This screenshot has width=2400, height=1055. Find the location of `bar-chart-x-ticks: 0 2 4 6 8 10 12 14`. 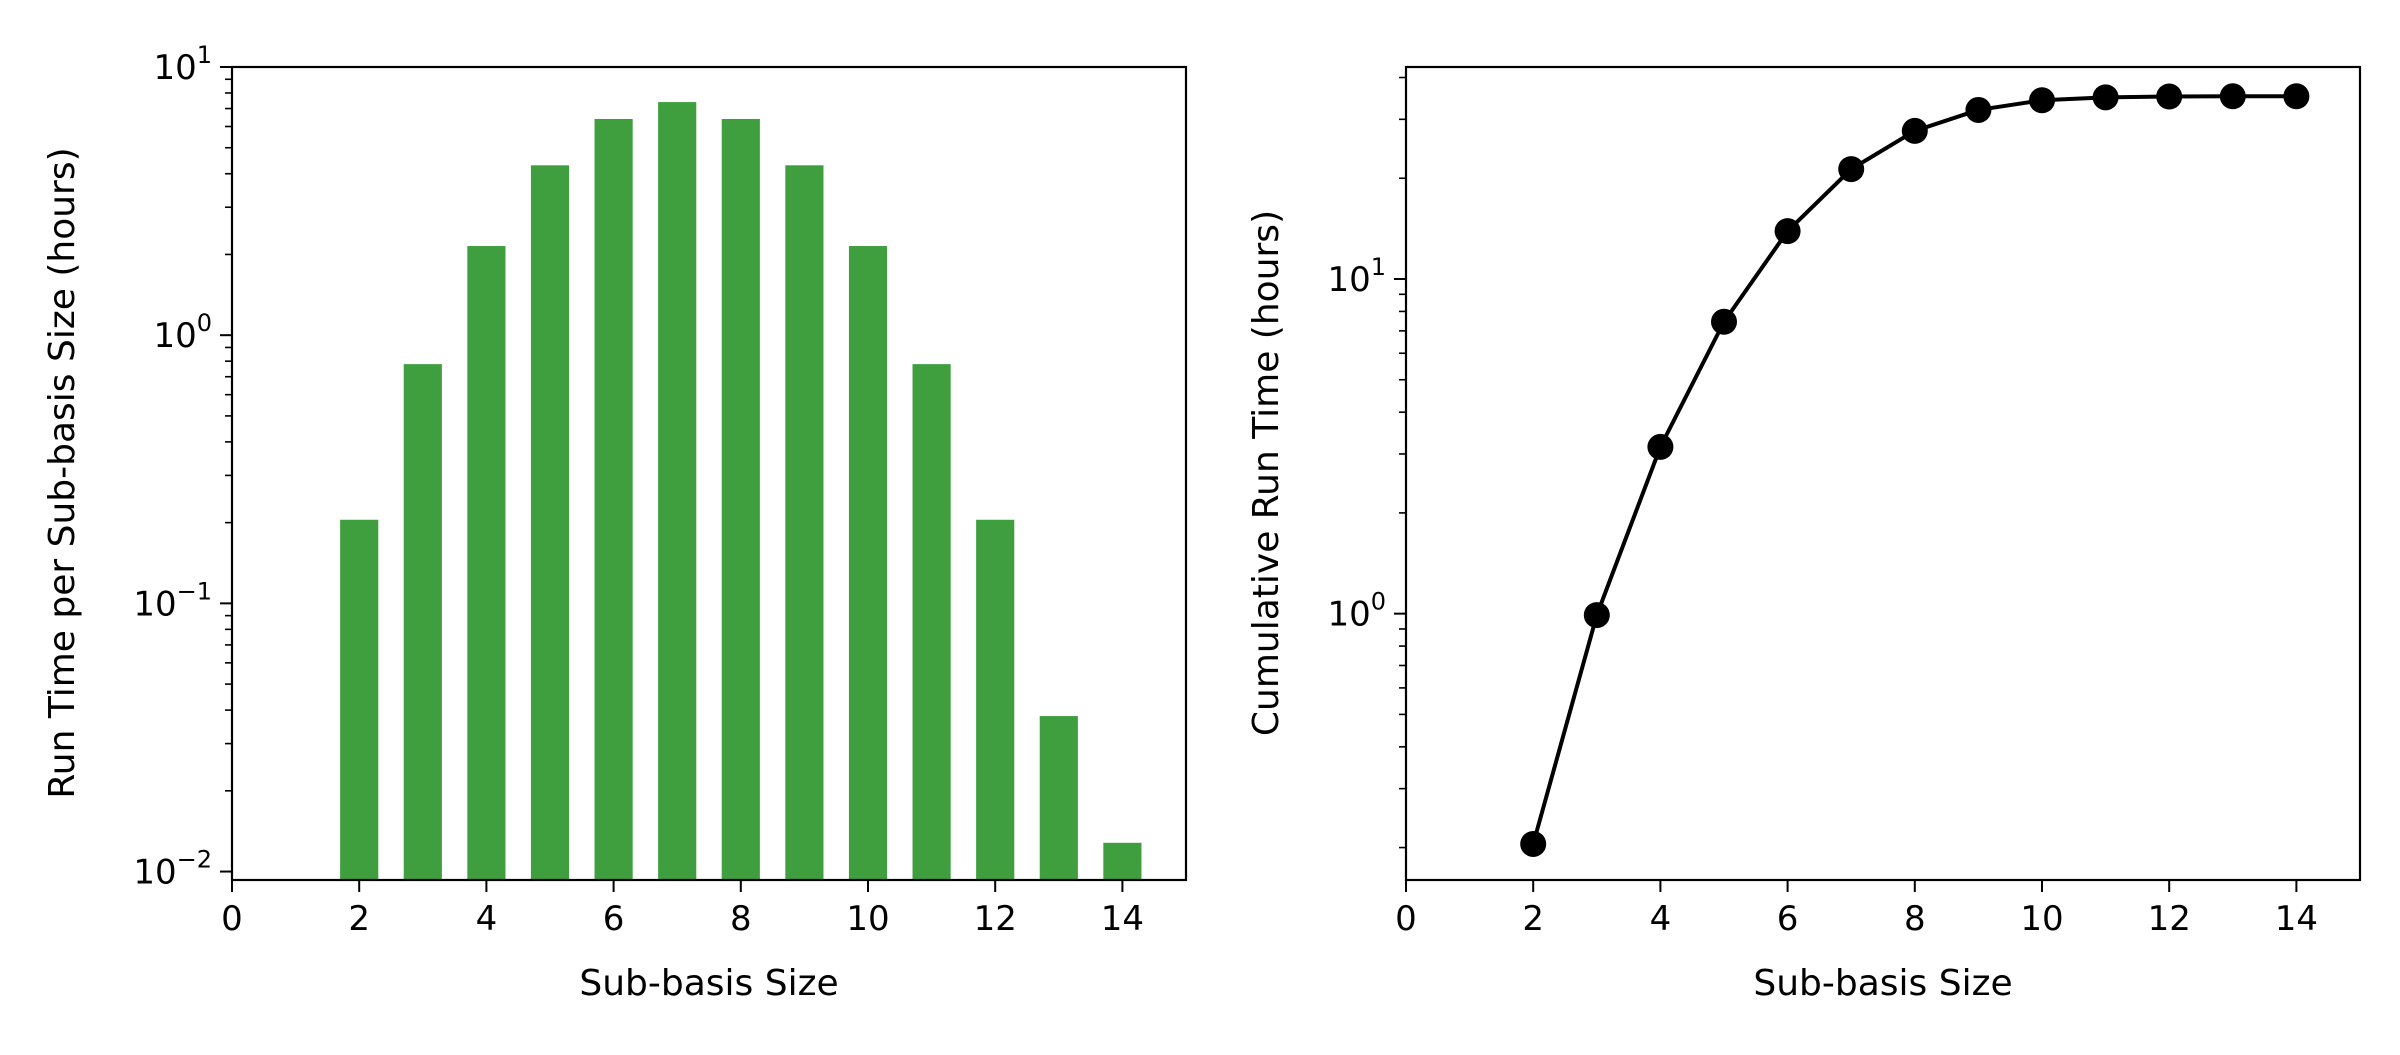

bar-chart-x-ticks: 0 2 4 6 8 10 12 14 is located at coordinates (682, 909).